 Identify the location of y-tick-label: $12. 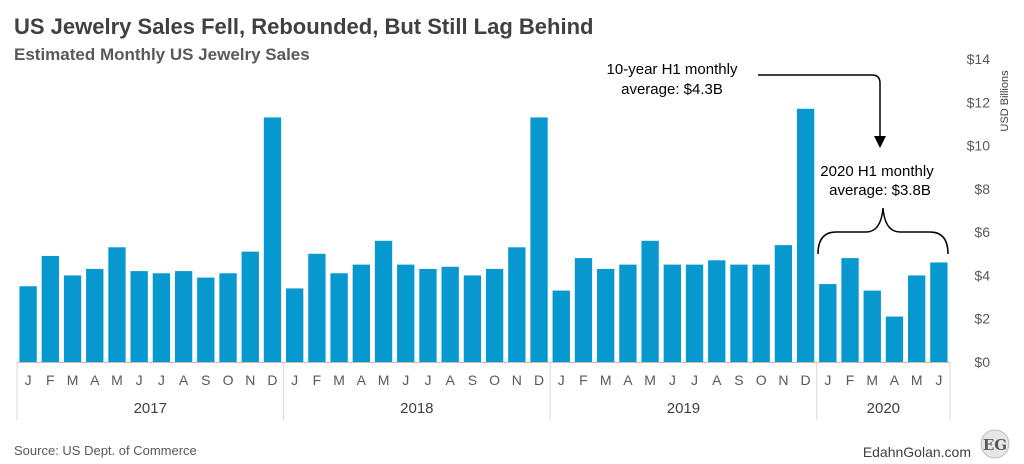
(979, 102).